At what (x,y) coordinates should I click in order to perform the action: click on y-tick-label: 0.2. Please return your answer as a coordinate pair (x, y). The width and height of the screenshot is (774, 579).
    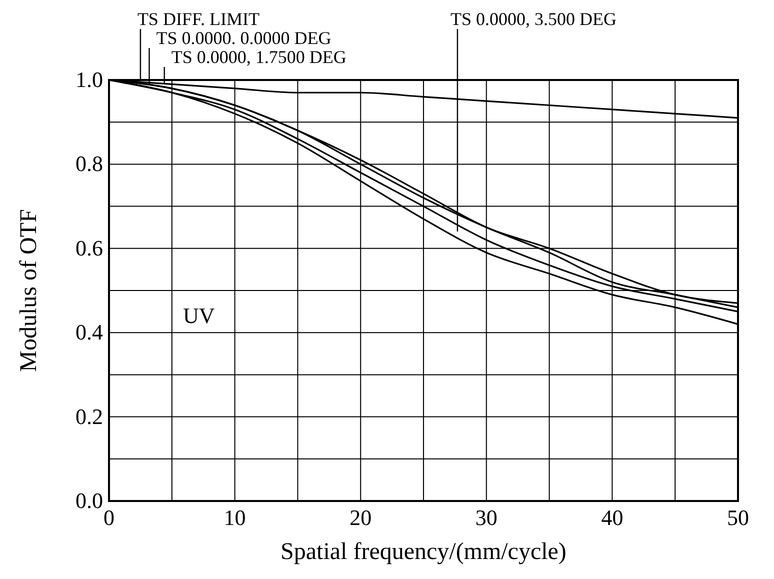
    Looking at the image, I should click on (89, 416).